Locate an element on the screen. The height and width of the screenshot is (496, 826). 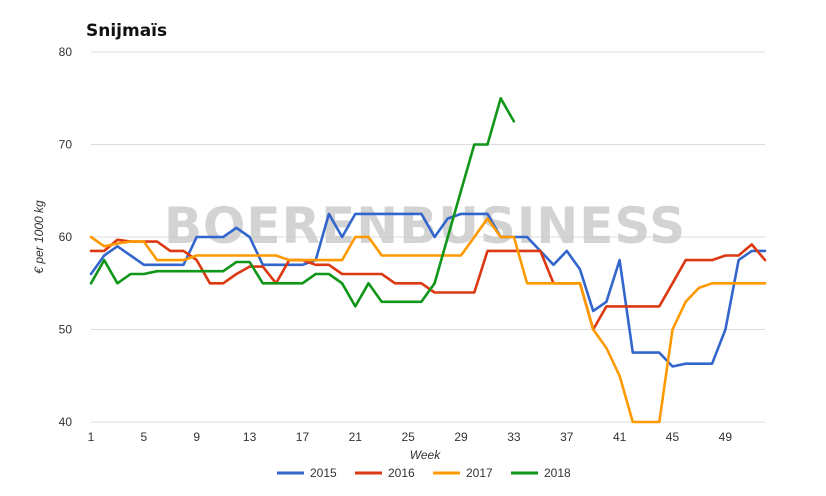
x-tick-label: 49 is located at coordinates (726, 437).